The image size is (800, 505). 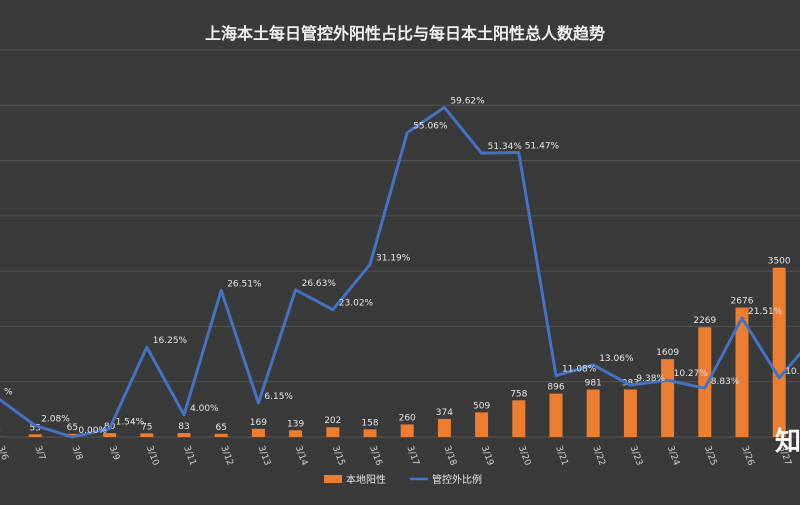 What do you see at coordinates (130, 422) in the screenshot?
I see `line-label-3/9: 1.54%` at bounding box center [130, 422].